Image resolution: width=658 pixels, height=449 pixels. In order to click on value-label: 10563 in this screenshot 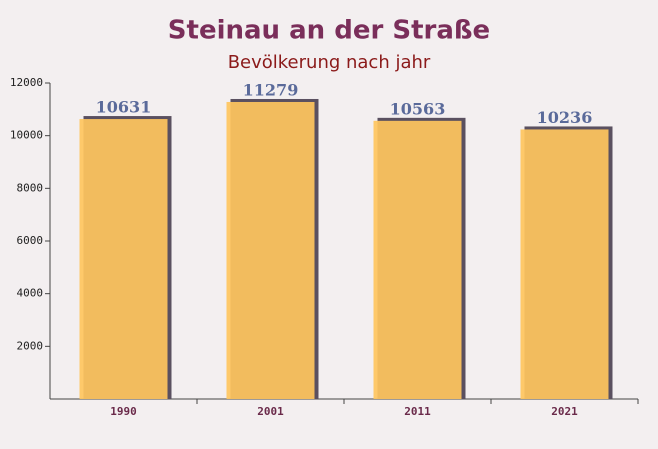, I will do `click(418, 108)`.